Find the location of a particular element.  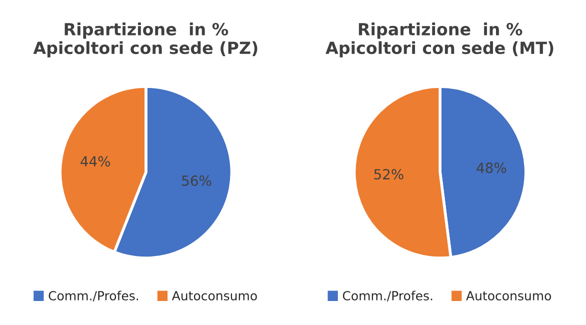

data-label: 52% is located at coordinates (389, 174).